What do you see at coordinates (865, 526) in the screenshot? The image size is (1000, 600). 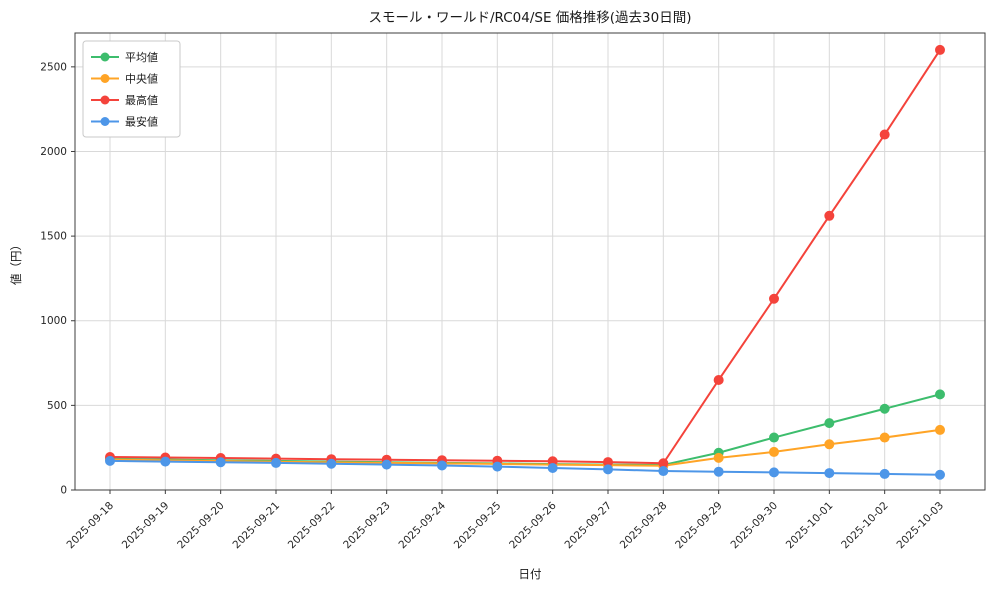 I see `x-tick-label: 2025-10-02` at bounding box center [865, 526].